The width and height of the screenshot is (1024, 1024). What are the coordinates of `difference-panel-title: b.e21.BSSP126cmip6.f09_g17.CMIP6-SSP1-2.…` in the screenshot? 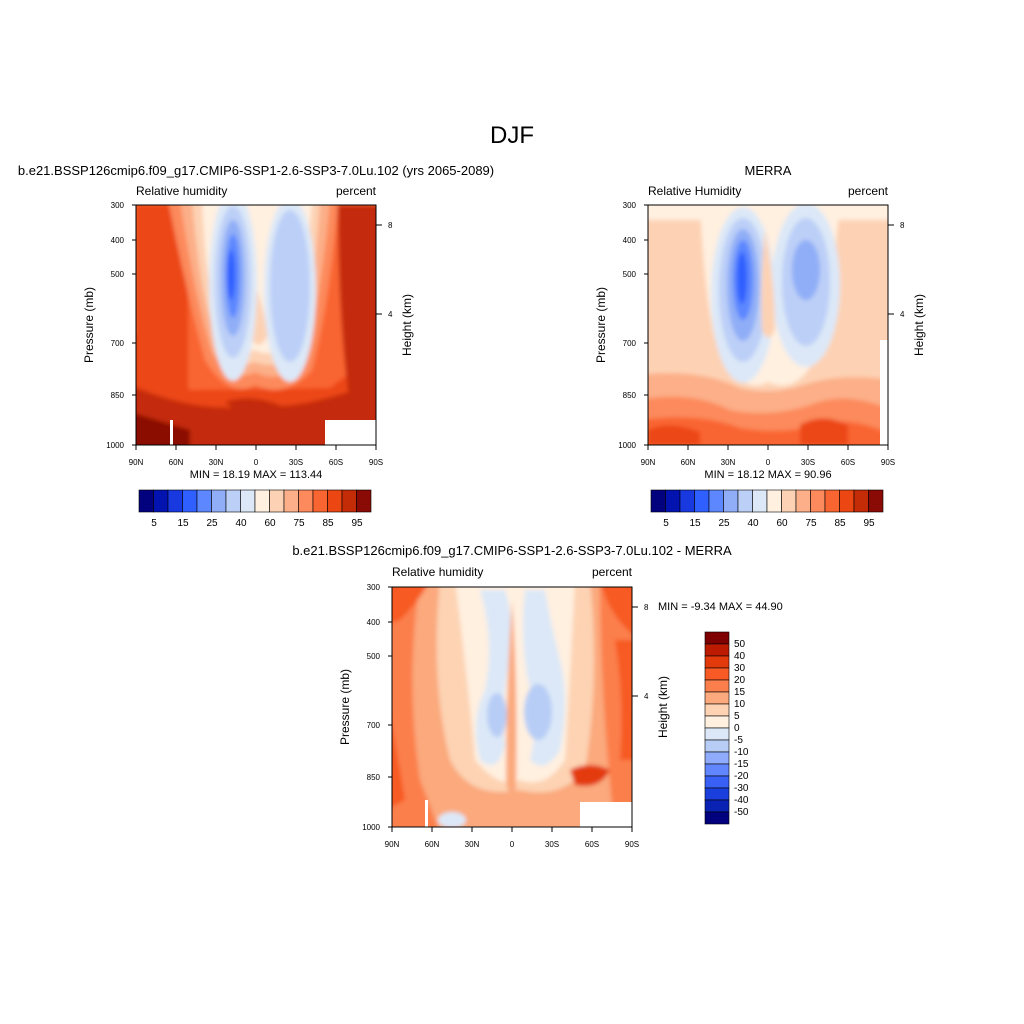 It's located at (512, 550).